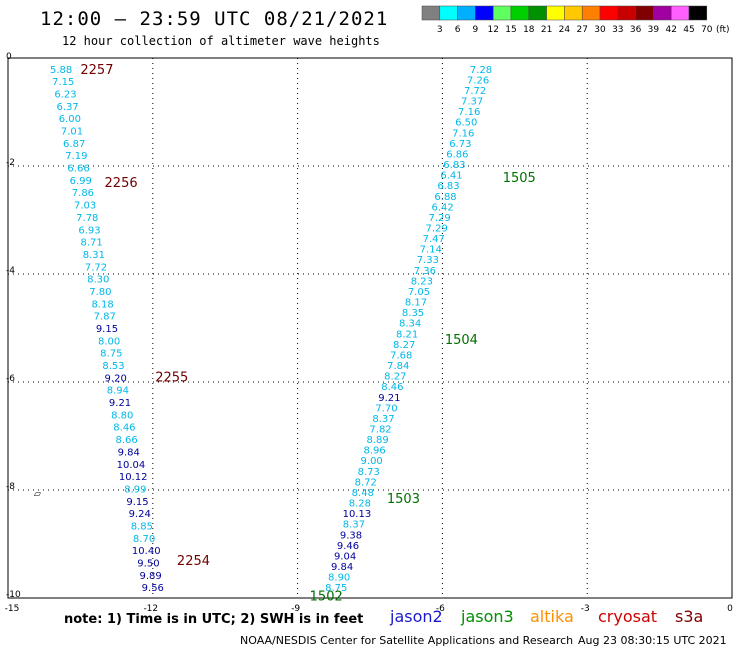 The image size is (740, 650). What do you see at coordinates (492, 30) in the screenshot?
I see `legend-label-12: 12` at bounding box center [492, 30].